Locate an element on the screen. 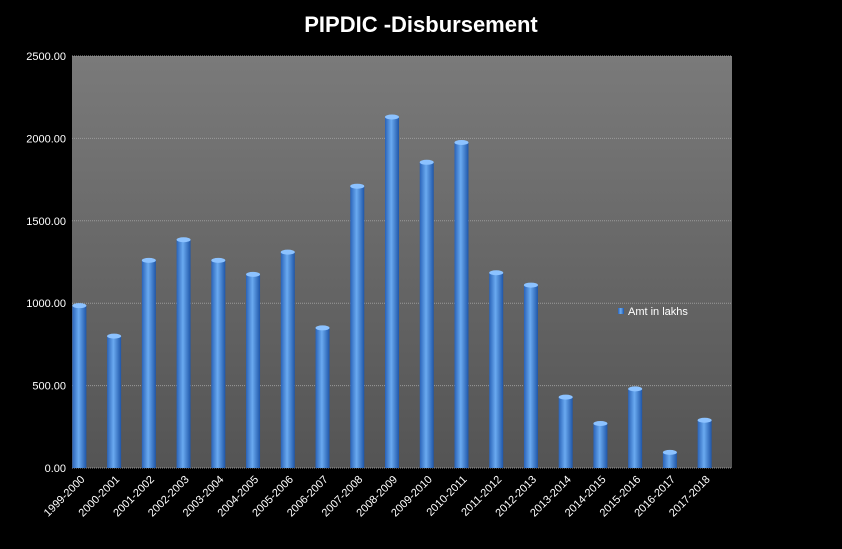  y-tick-label: 0.00 is located at coordinates (55, 469).